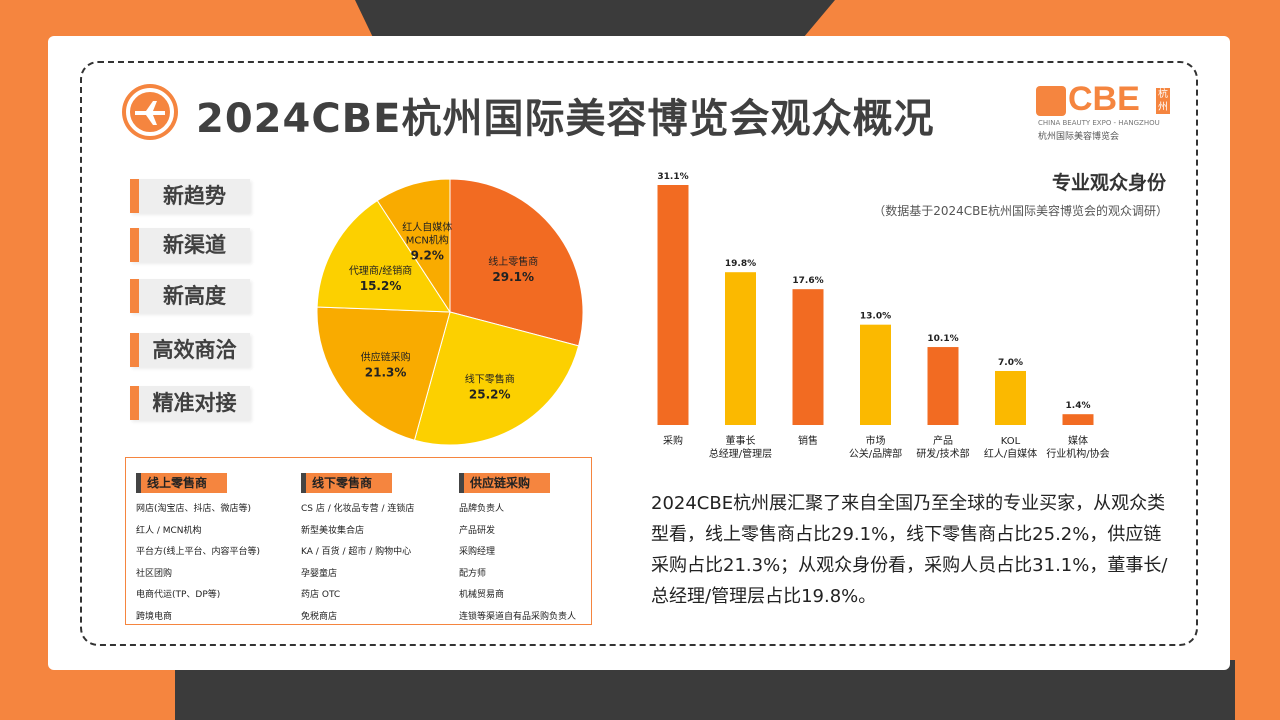 The image size is (1280, 720). I want to click on bar-value-label: 1.4%, so click(1078, 406).